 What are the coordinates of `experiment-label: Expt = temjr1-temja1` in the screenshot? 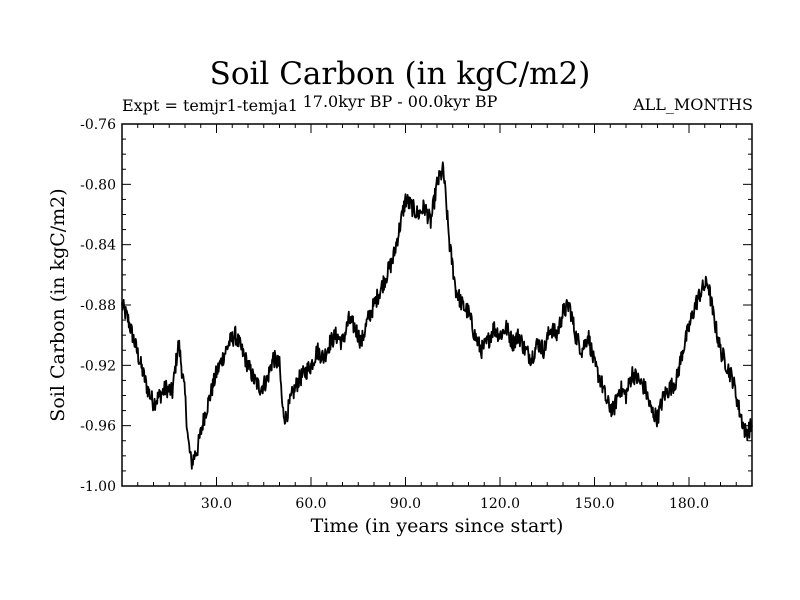 It's located at (210, 105).